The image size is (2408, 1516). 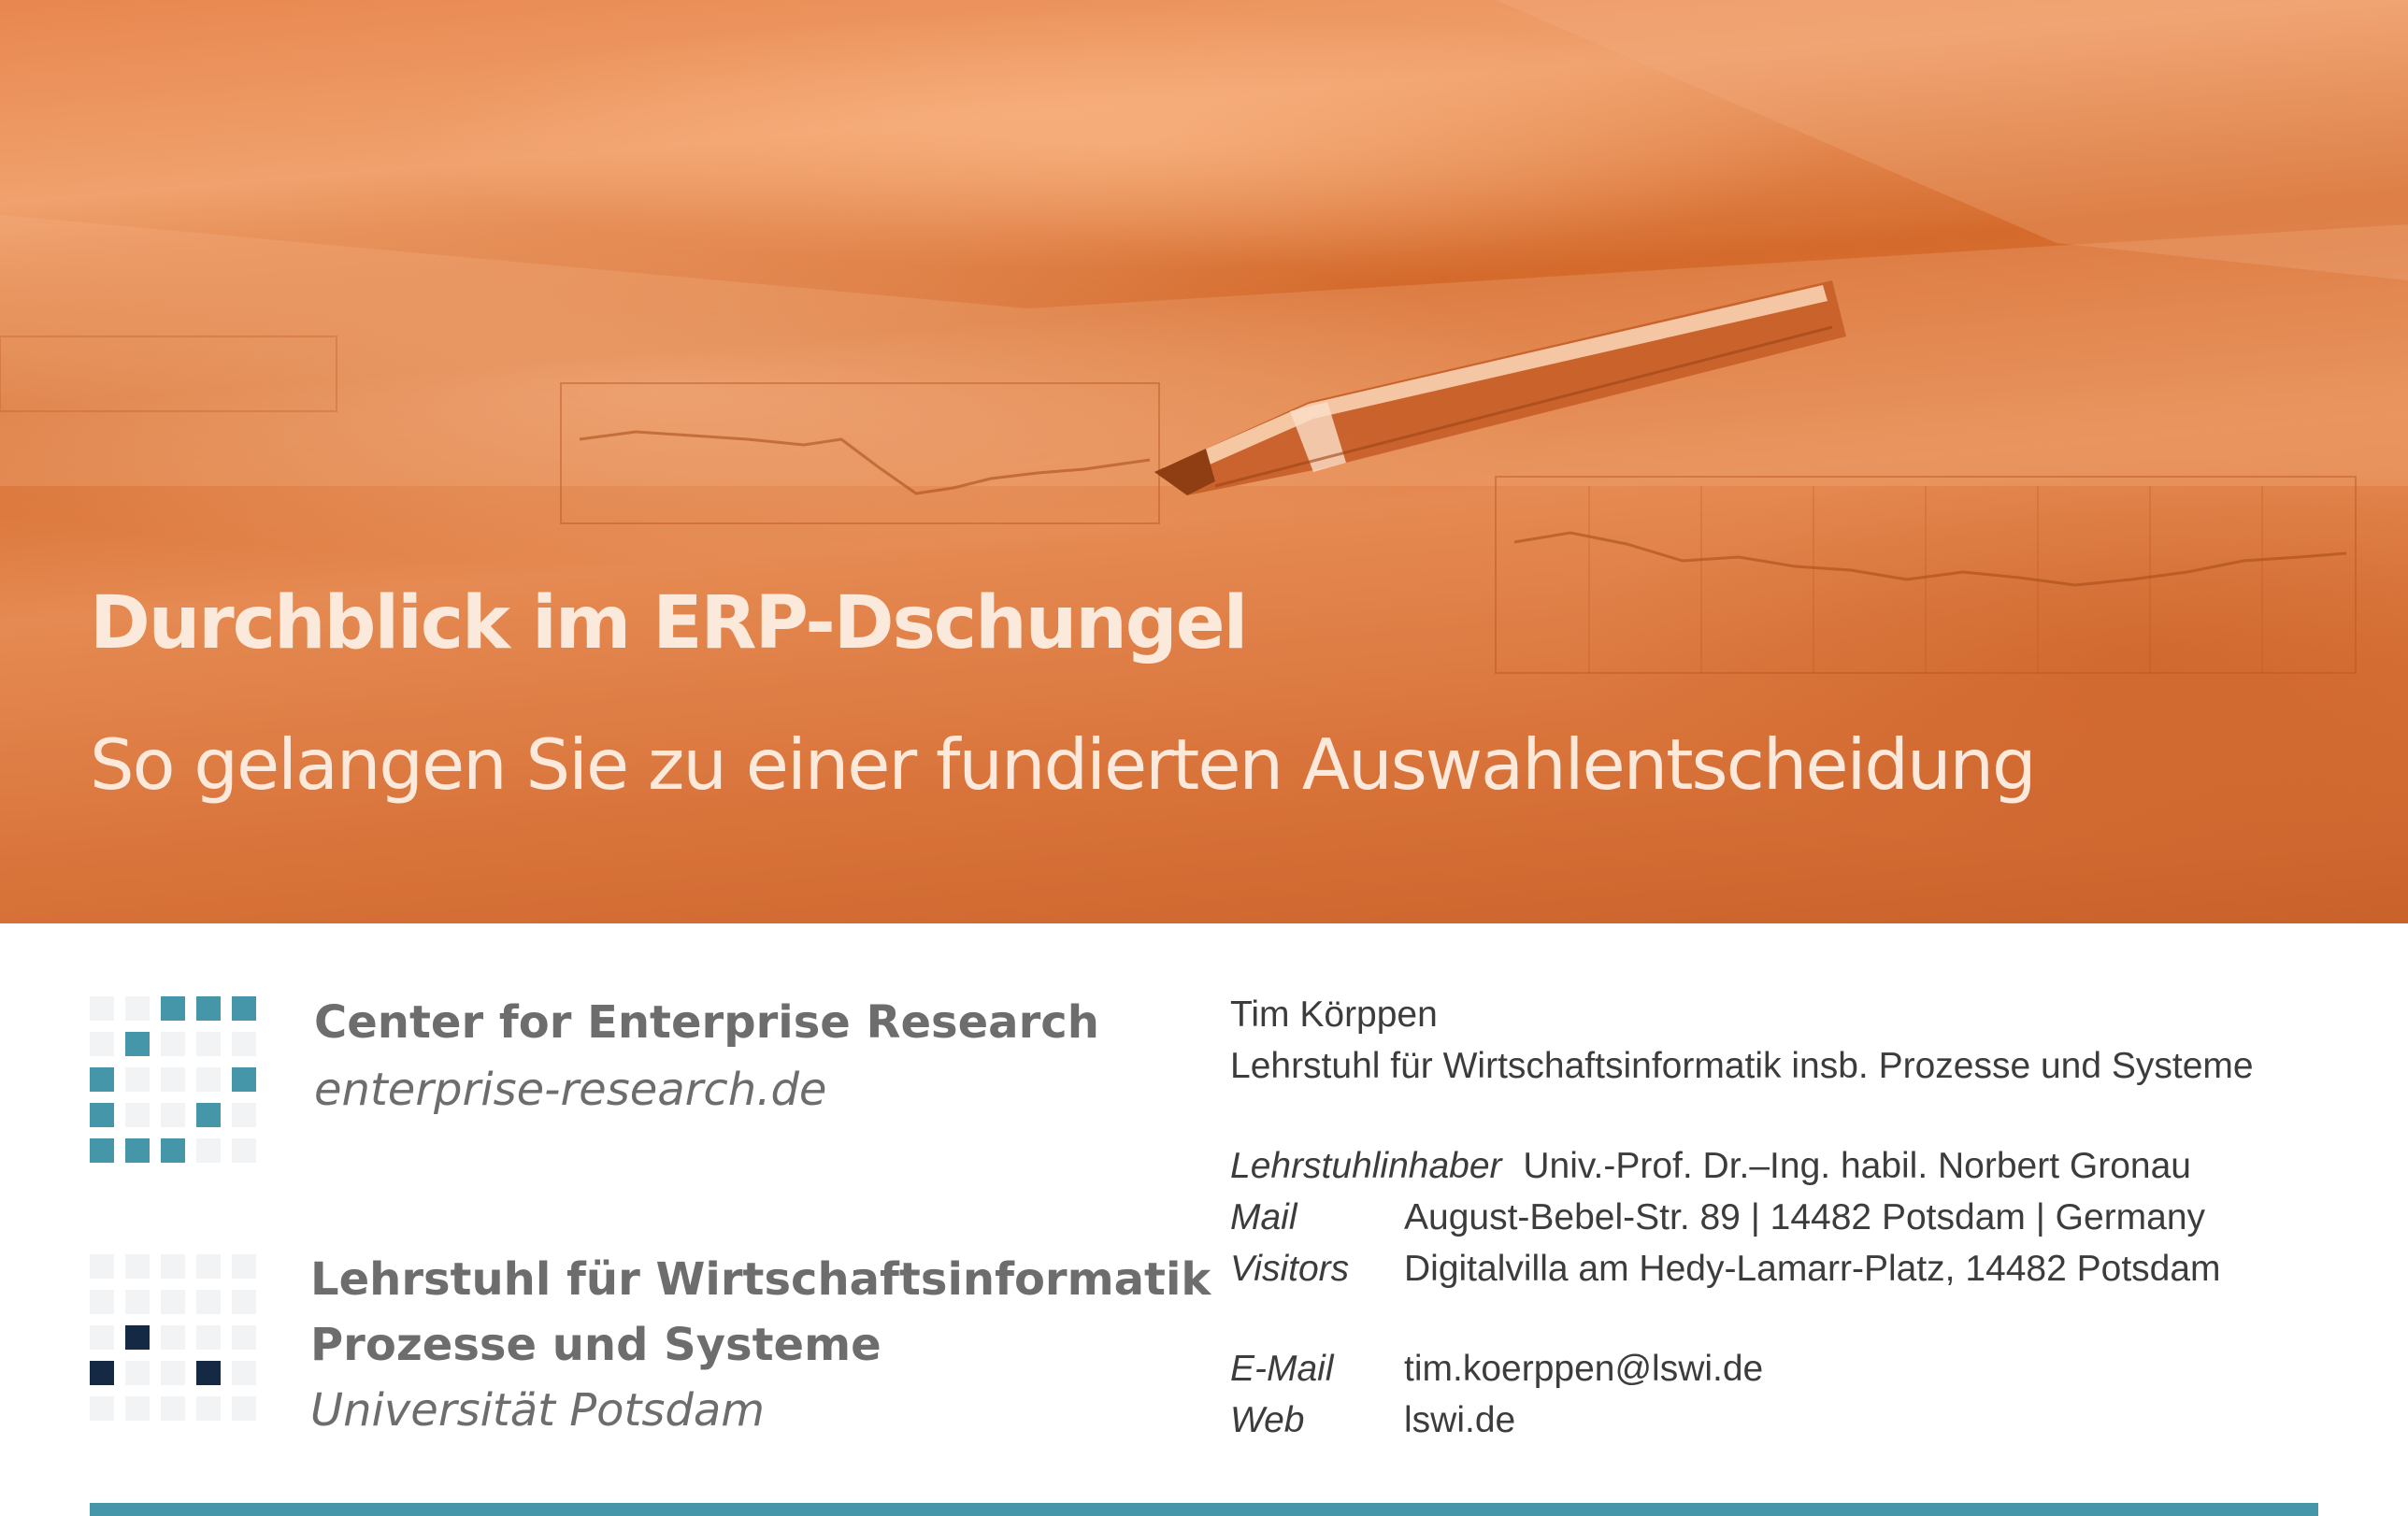 I want to click on cer-url: enterprise-research.de, so click(x=570, y=1090).